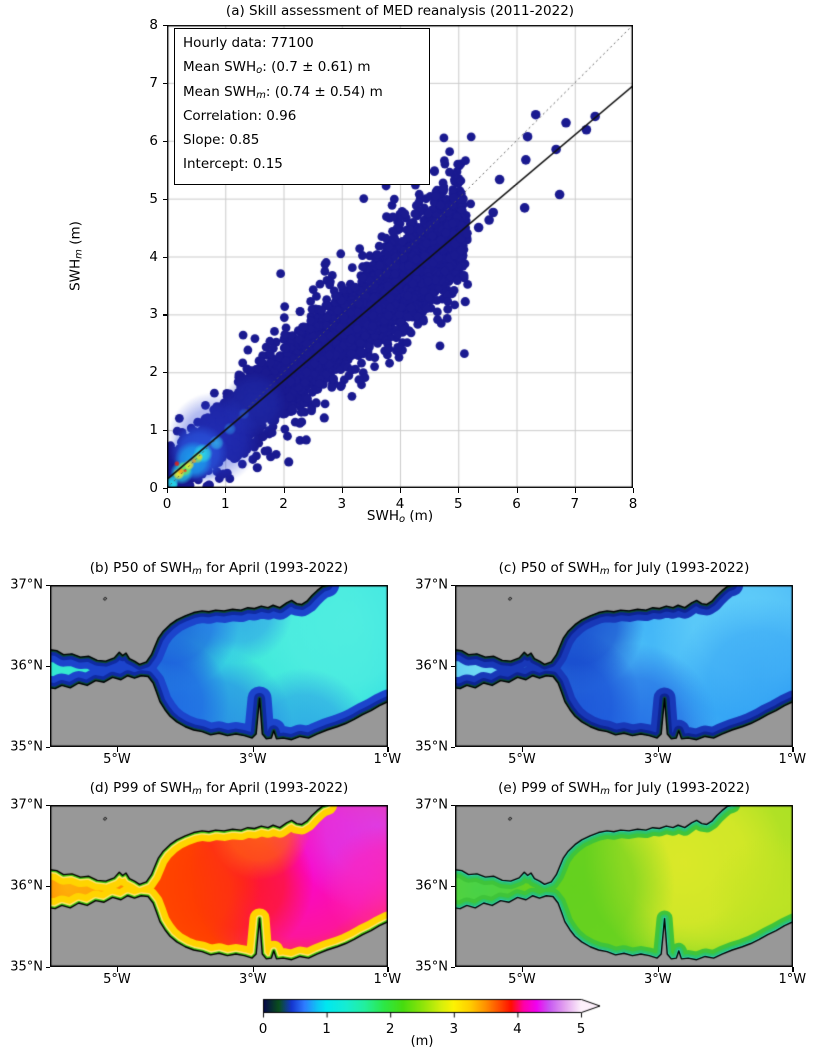 This screenshot has height=1060, width=814. What do you see at coordinates (219, 568) in the screenshot?
I see `map-b-title: (b) P50 of SWHm for April (1993-2022)` at bounding box center [219, 568].